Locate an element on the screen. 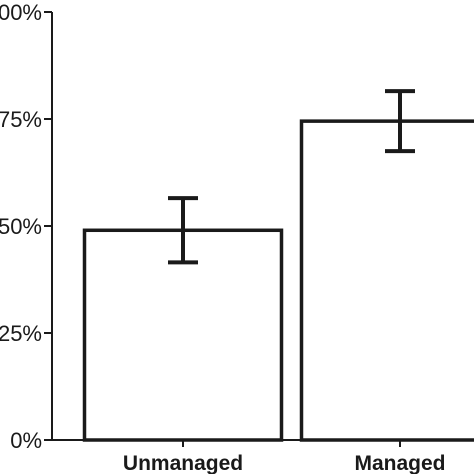  y-tick-label: 75% is located at coordinates (21, 119).